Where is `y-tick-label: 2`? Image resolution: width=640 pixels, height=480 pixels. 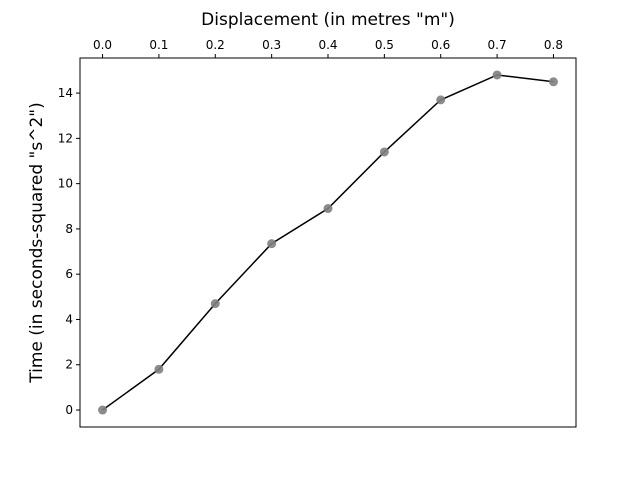 y-tick-label: 2 is located at coordinates (69, 365).